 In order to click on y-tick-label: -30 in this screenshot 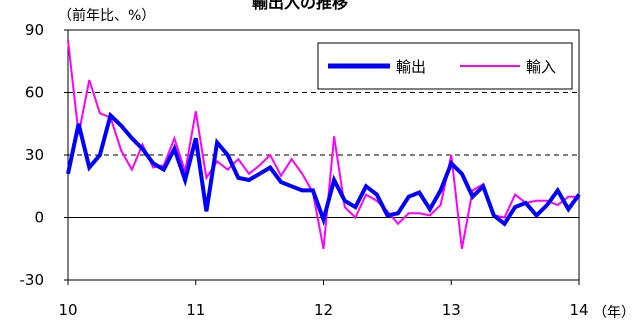, I will do `click(32, 280)`.